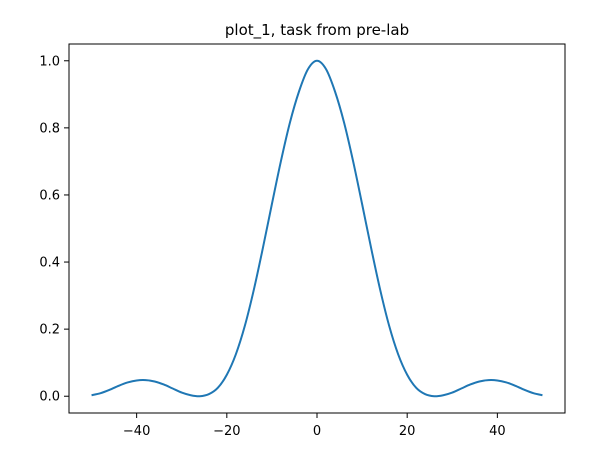 This screenshot has width=593, height=456. What do you see at coordinates (49, 397) in the screenshot?
I see `y-tick-label: 0.0` at bounding box center [49, 397].